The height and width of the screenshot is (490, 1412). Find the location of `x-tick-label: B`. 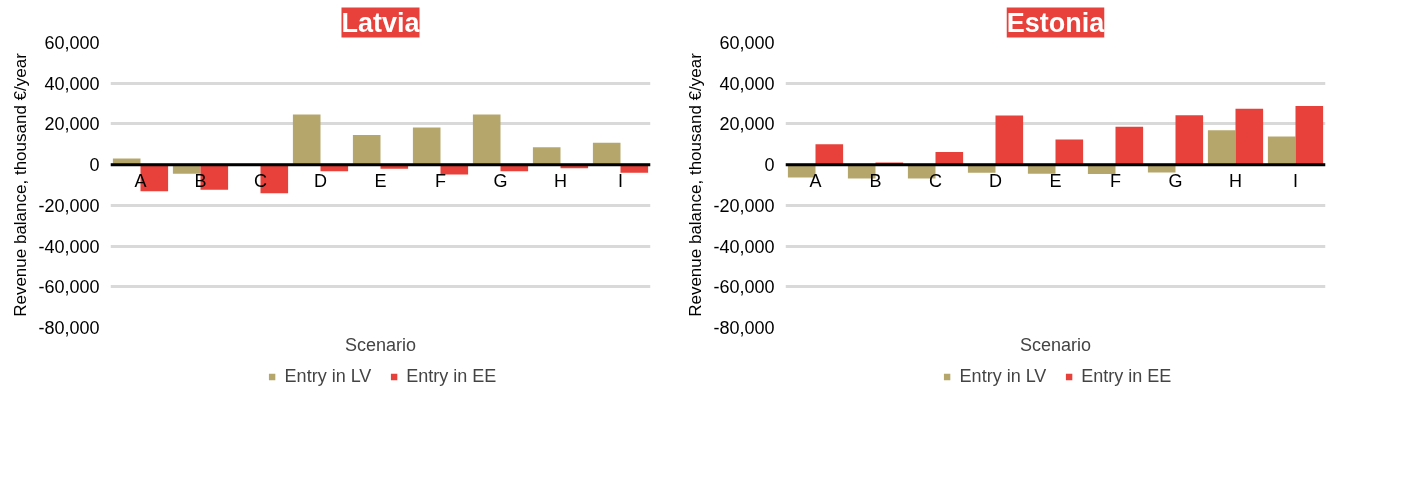

x-tick-label: B is located at coordinates (875, 180).